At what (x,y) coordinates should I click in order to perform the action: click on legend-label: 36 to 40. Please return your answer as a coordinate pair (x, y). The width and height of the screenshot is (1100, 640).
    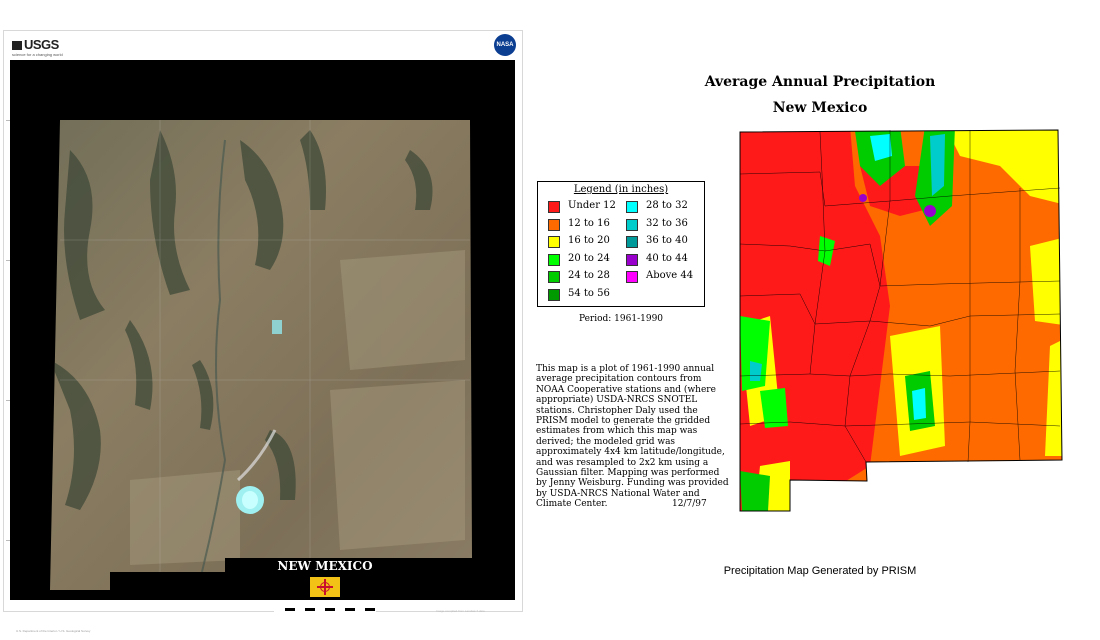
    Looking at the image, I should click on (667, 241).